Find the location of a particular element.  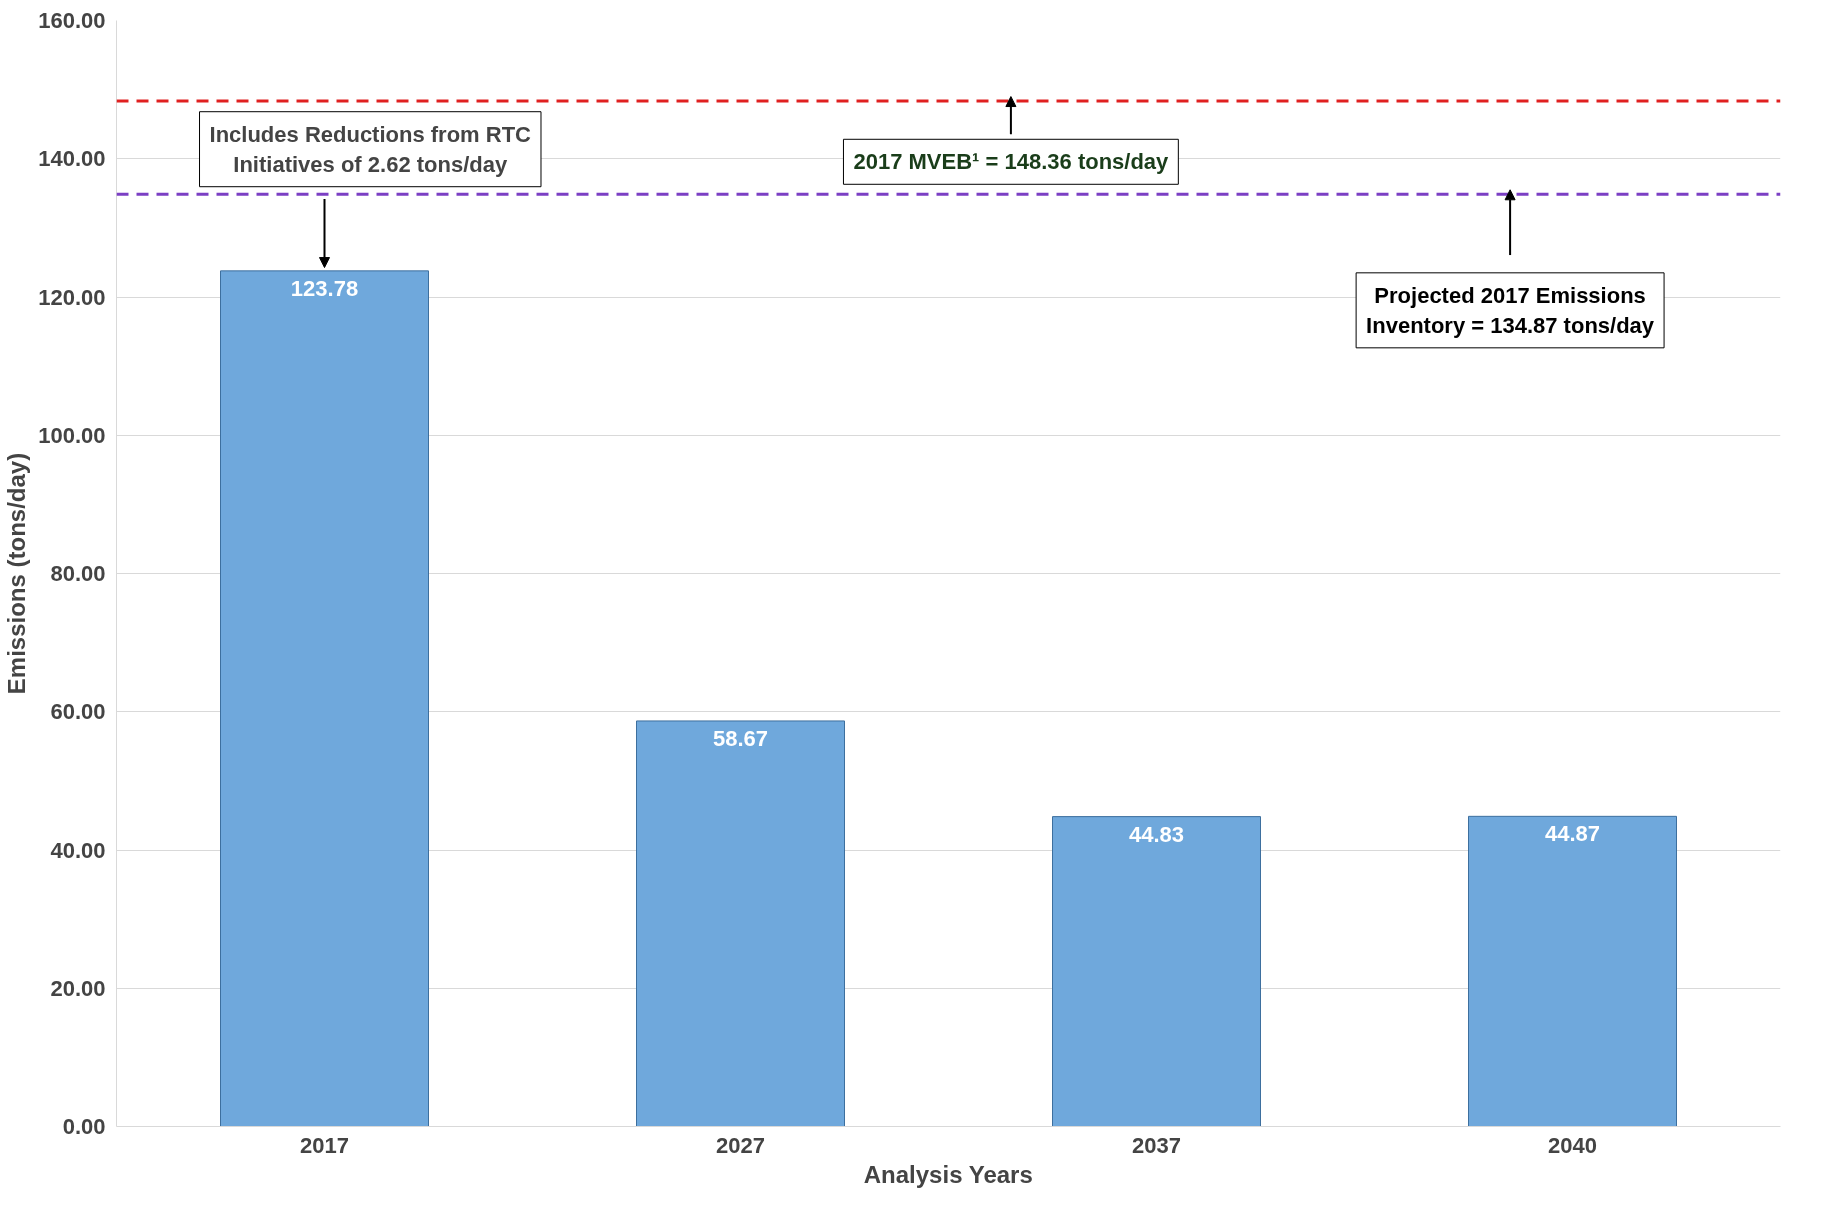

y-tick-label: 120.00 is located at coordinates (72, 297).